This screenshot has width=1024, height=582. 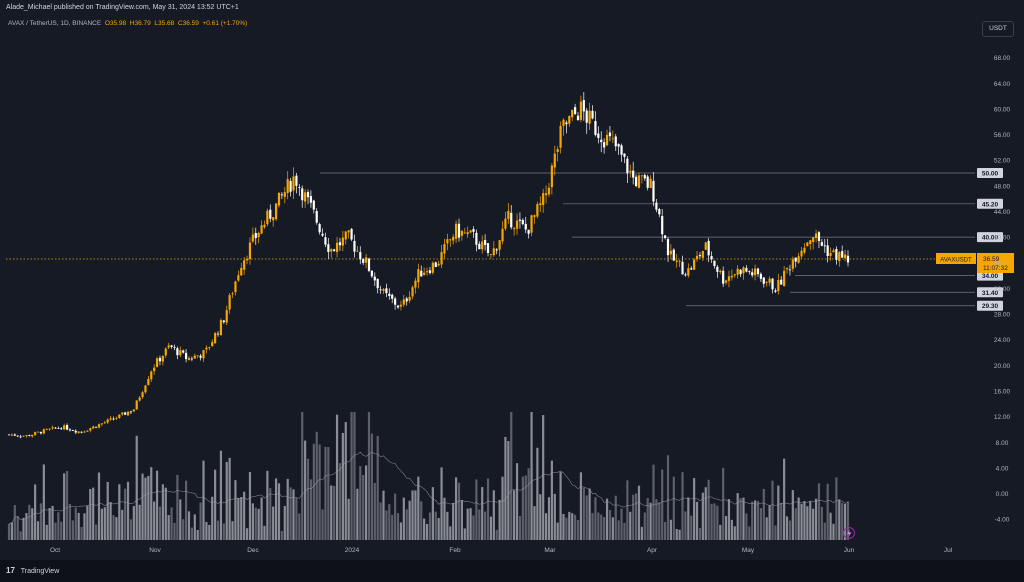 What do you see at coordinates (40, 571) in the screenshot?
I see `footer-brand: TradingView` at bounding box center [40, 571].